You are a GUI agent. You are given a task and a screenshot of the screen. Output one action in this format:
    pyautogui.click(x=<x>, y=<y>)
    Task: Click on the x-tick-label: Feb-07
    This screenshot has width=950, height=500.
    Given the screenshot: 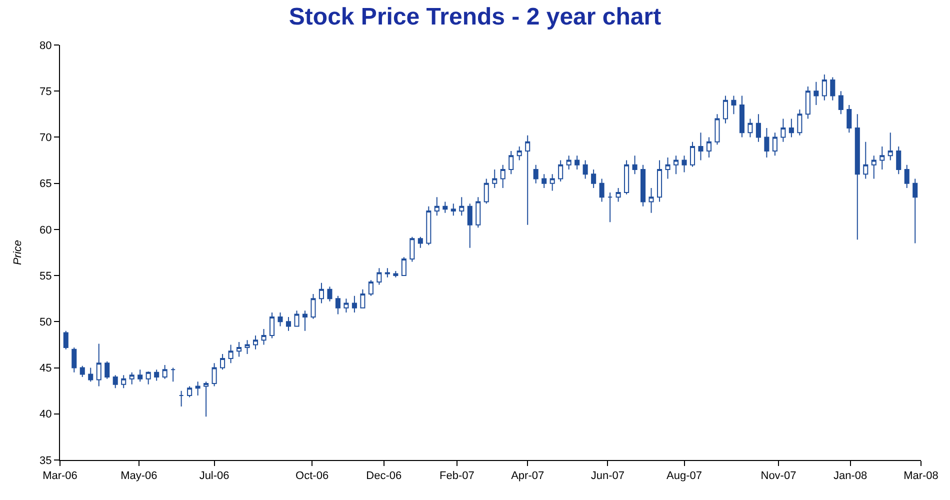 What is the action you would take?
    pyautogui.click(x=457, y=476)
    